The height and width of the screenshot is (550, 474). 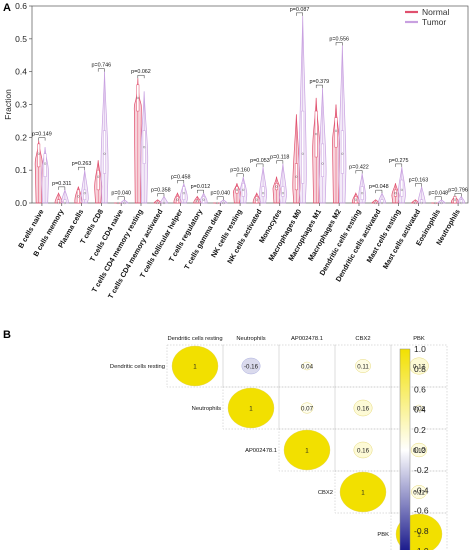 I want to click on p-value-label: p=0.118, so click(x=279, y=158).